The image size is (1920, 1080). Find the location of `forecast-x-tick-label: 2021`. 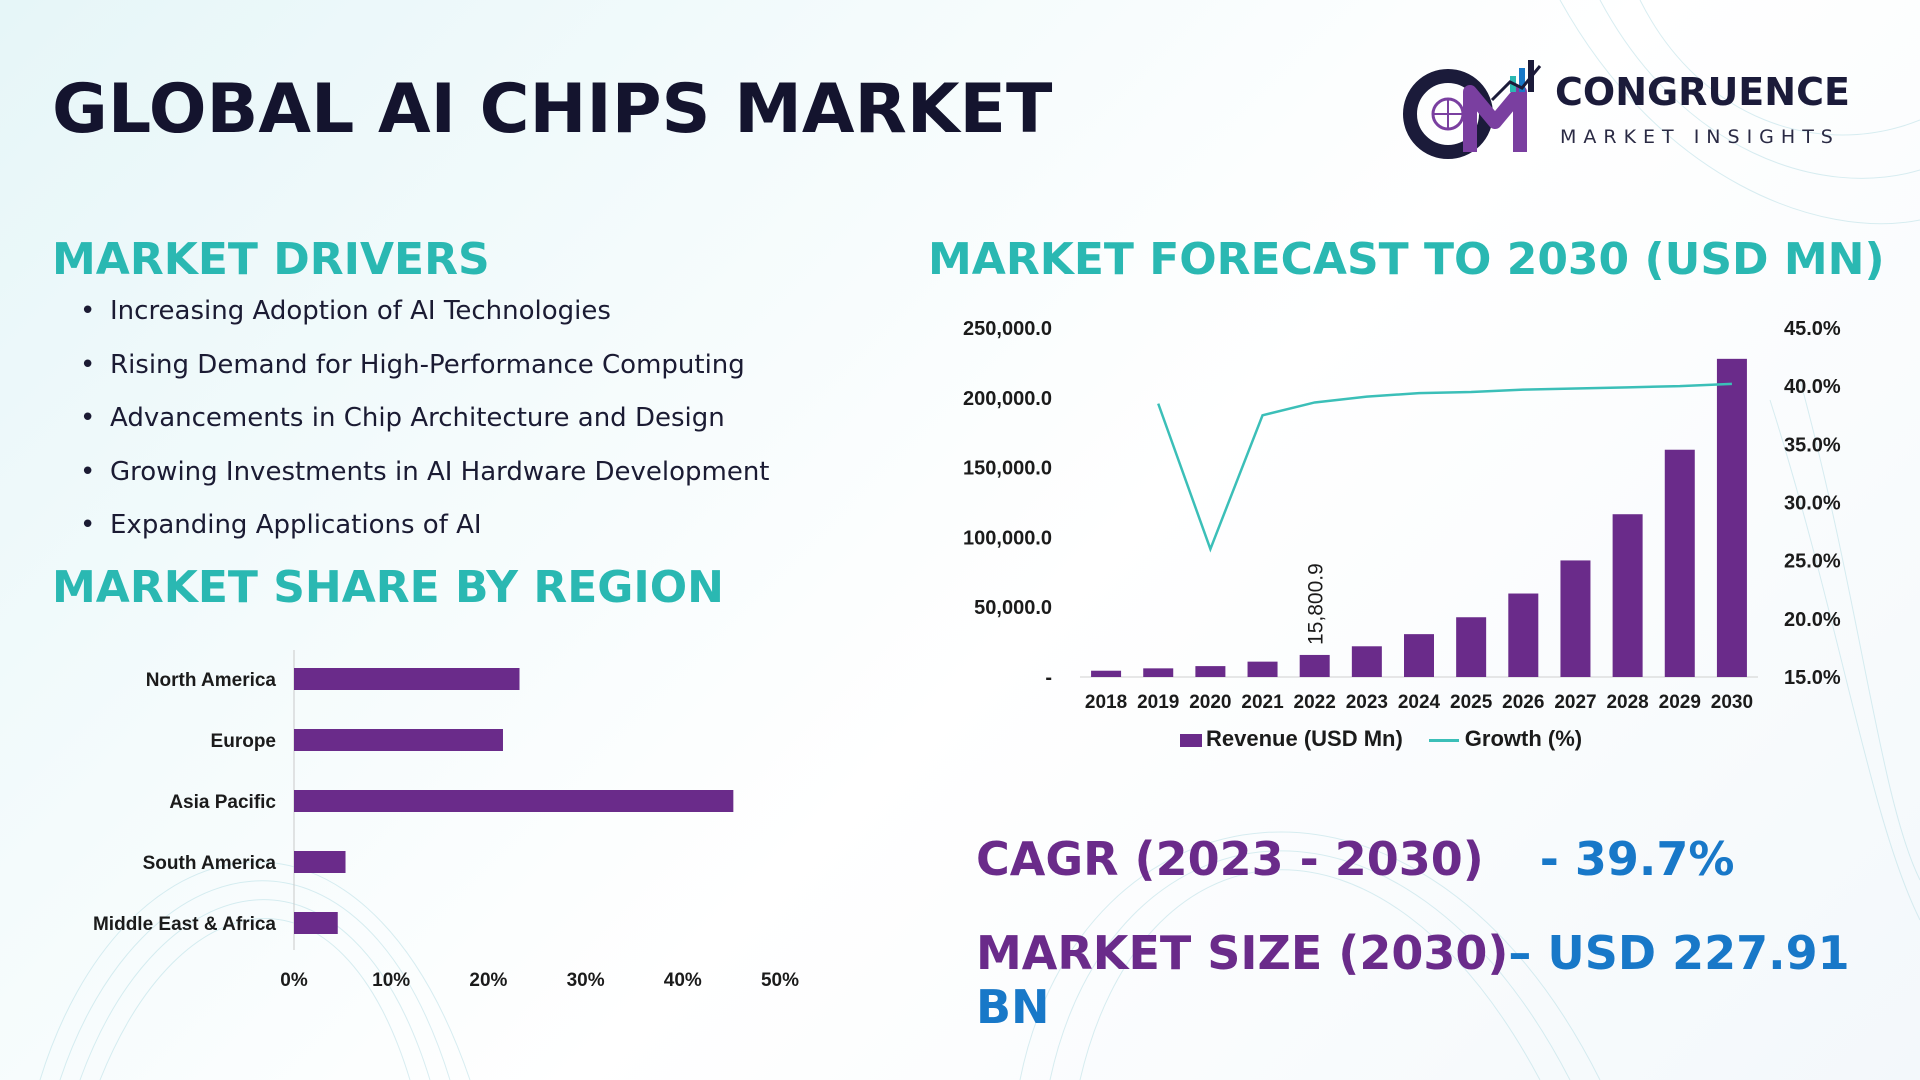

forecast-x-tick-label: 2021 is located at coordinates (1262, 702).